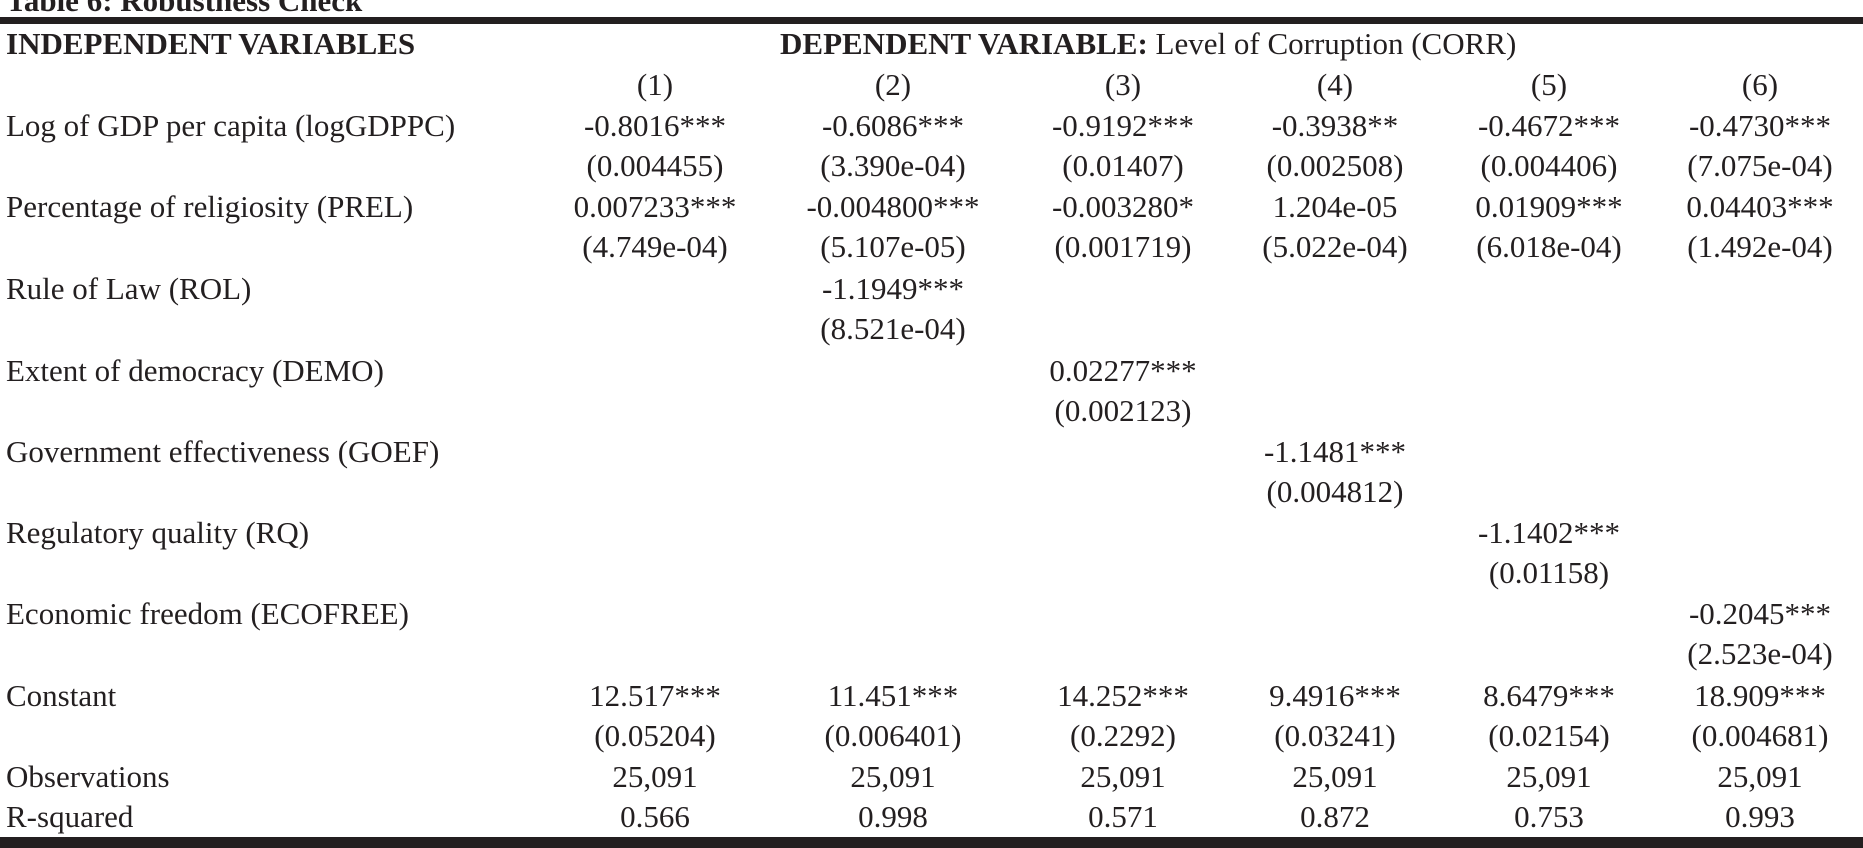 The width and height of the screenshot is (1863, 848). What do you see at coordinates (655, 206) in the screenshot?
I see `coefficient-cell: 0.007233***` at bounding box center [655, 206].